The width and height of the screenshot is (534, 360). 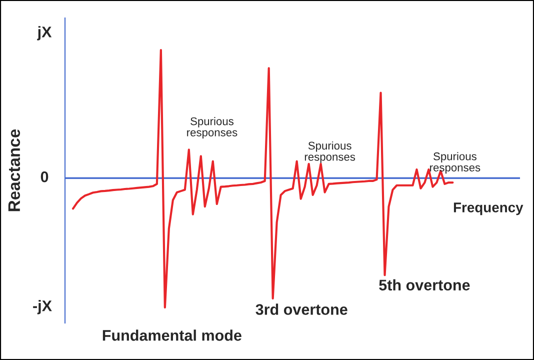 I want to click on y-axis-title: Reactance, so click(x=14, y=170).